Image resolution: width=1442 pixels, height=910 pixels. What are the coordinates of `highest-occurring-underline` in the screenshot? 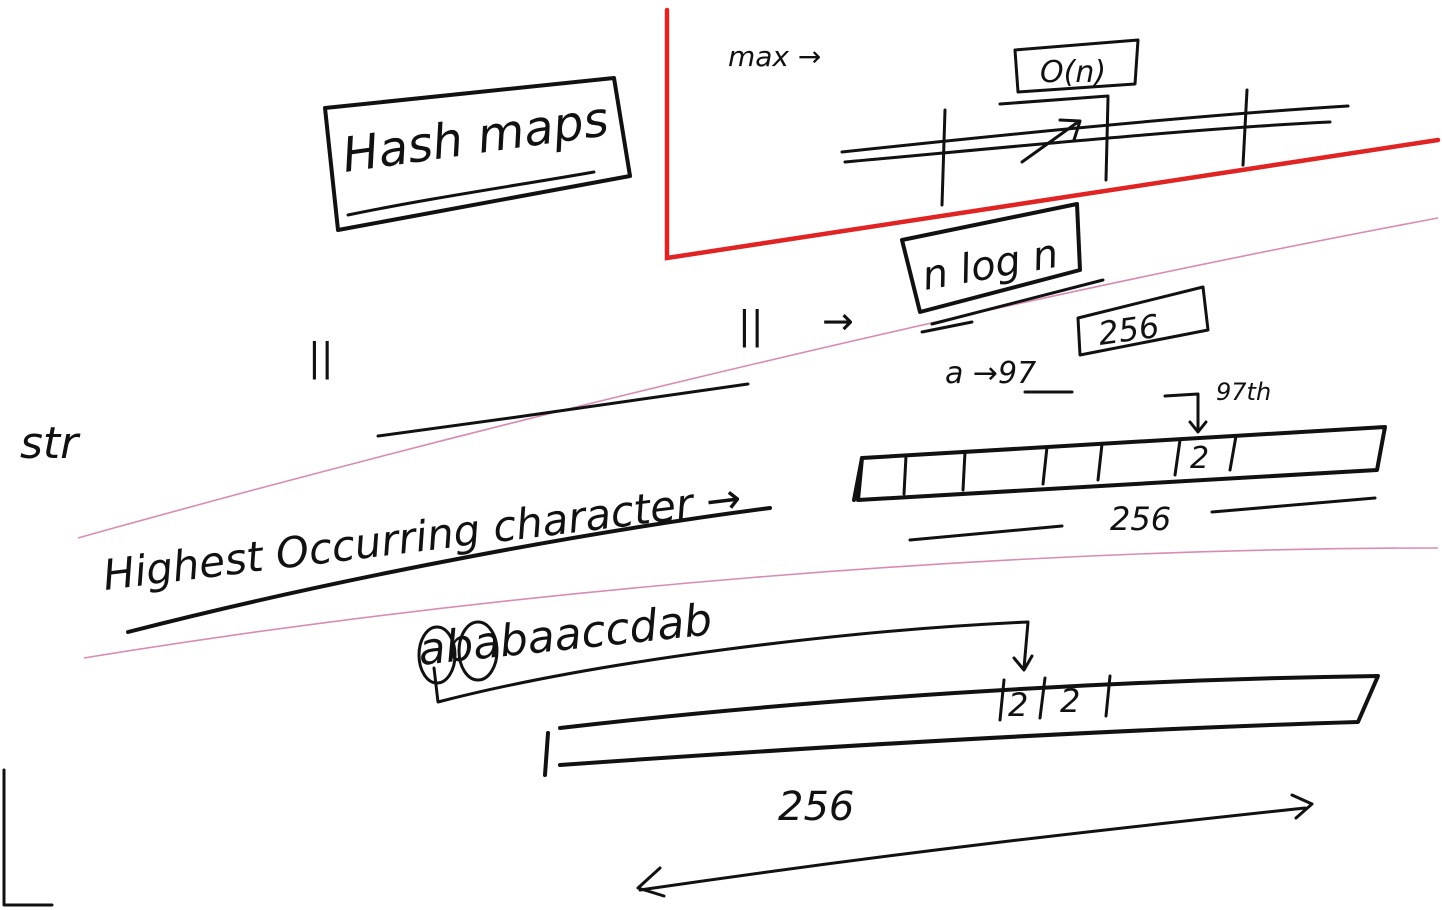 It's located at (449, 570).